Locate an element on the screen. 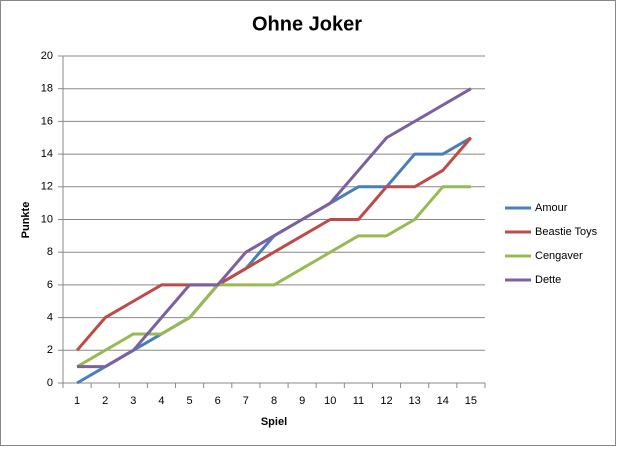 The width and height of the screenshot is (617, 452). x-tick-label: 10 is located at coordinates (330, 401).